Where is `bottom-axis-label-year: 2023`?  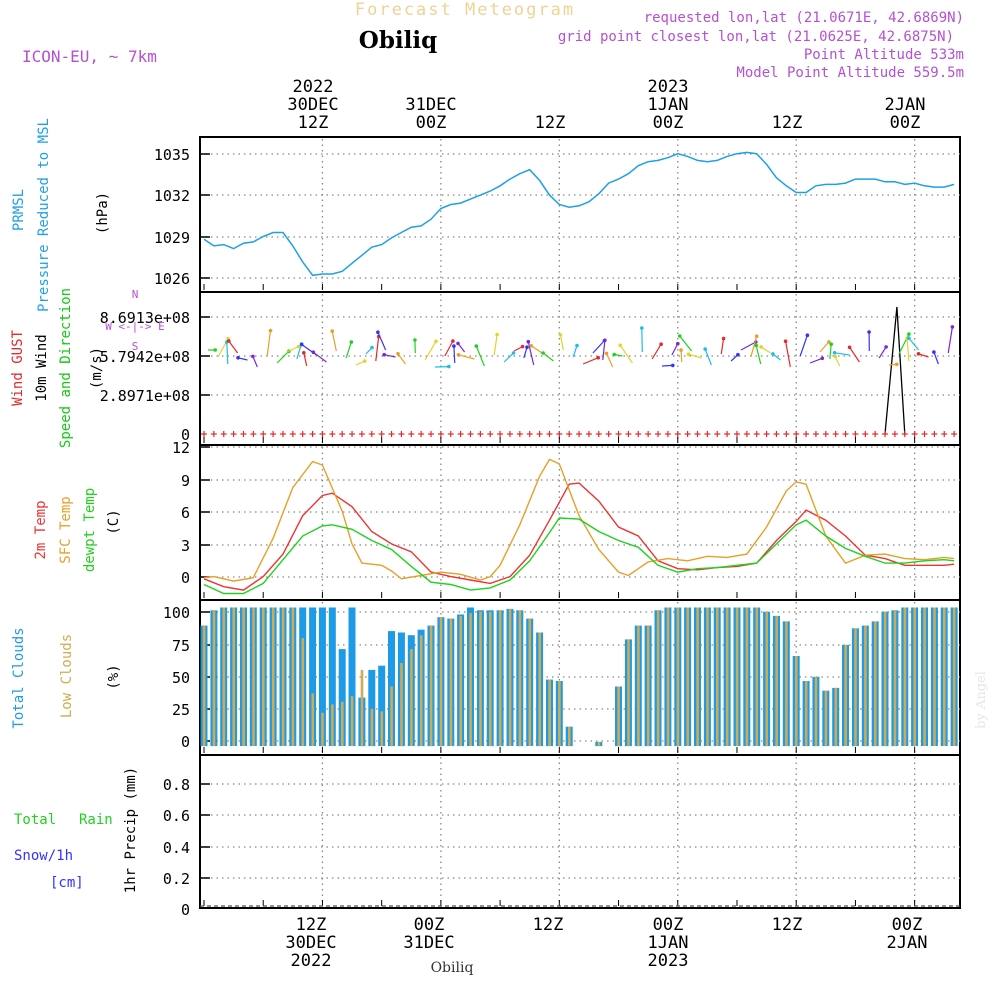 bottom-axis-label-year: 2023 is located at coordinates (668, 961).